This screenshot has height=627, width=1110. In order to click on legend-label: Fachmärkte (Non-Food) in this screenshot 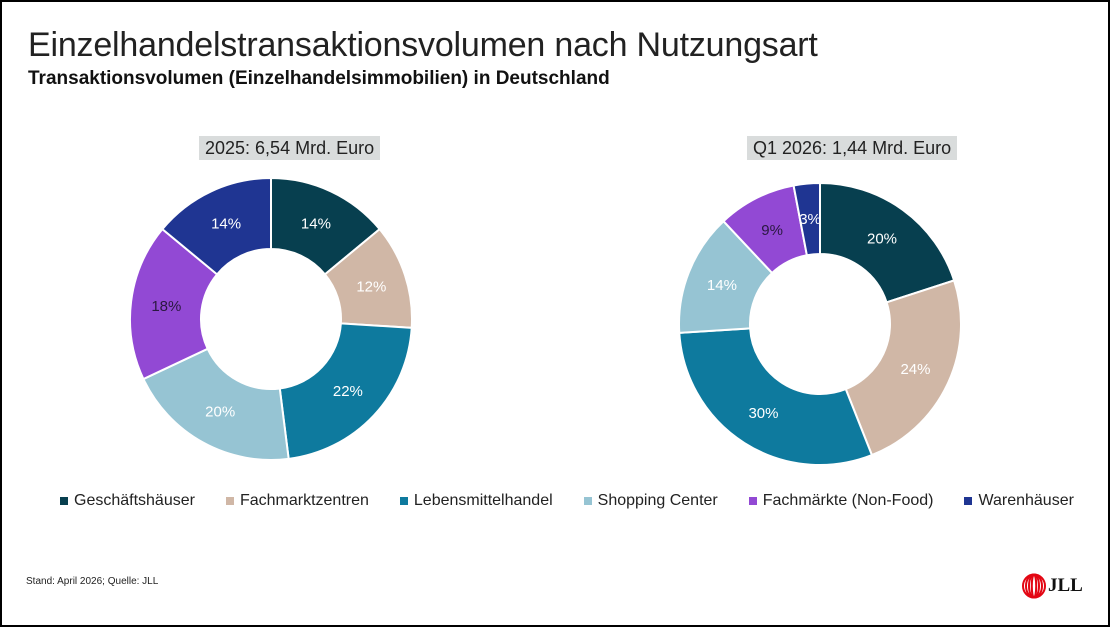, I will do `click(848, 500)`.